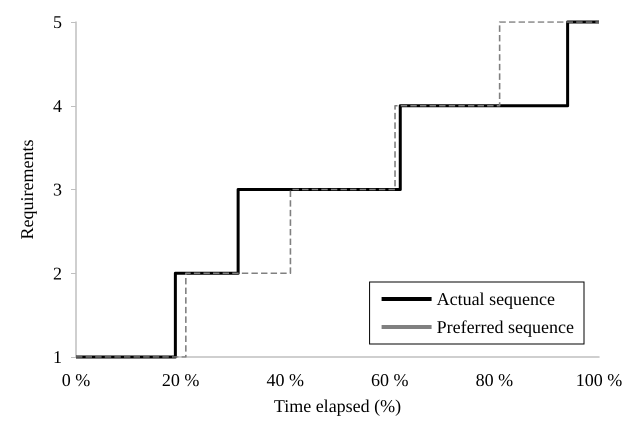  What do you see at coordinates (599, 380) in the screenshot?
I see `x-tick-label: 100 %` at bounding box center [599, 380].